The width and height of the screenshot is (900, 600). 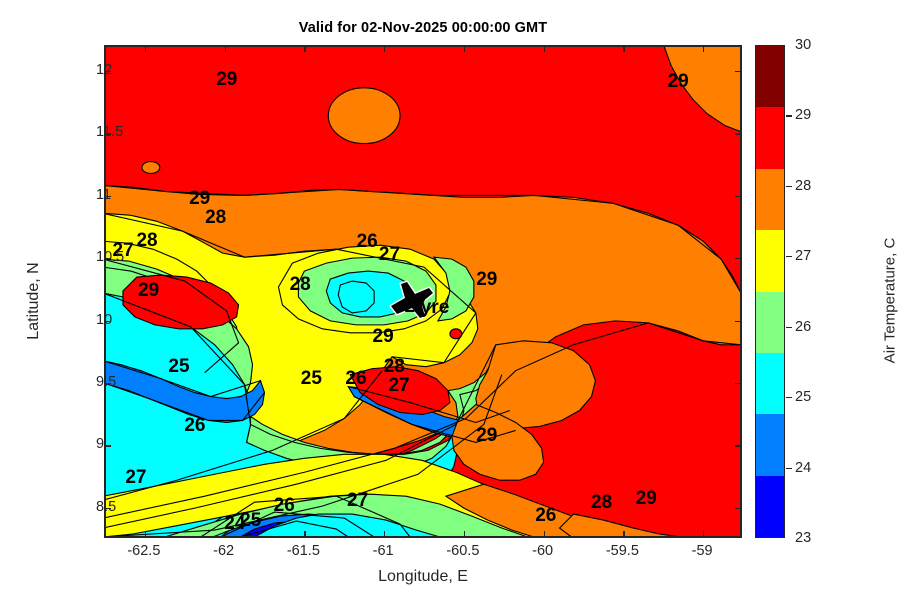 I want to click on colorbar-tick-label-0: 30, so click(x=803, y=45).